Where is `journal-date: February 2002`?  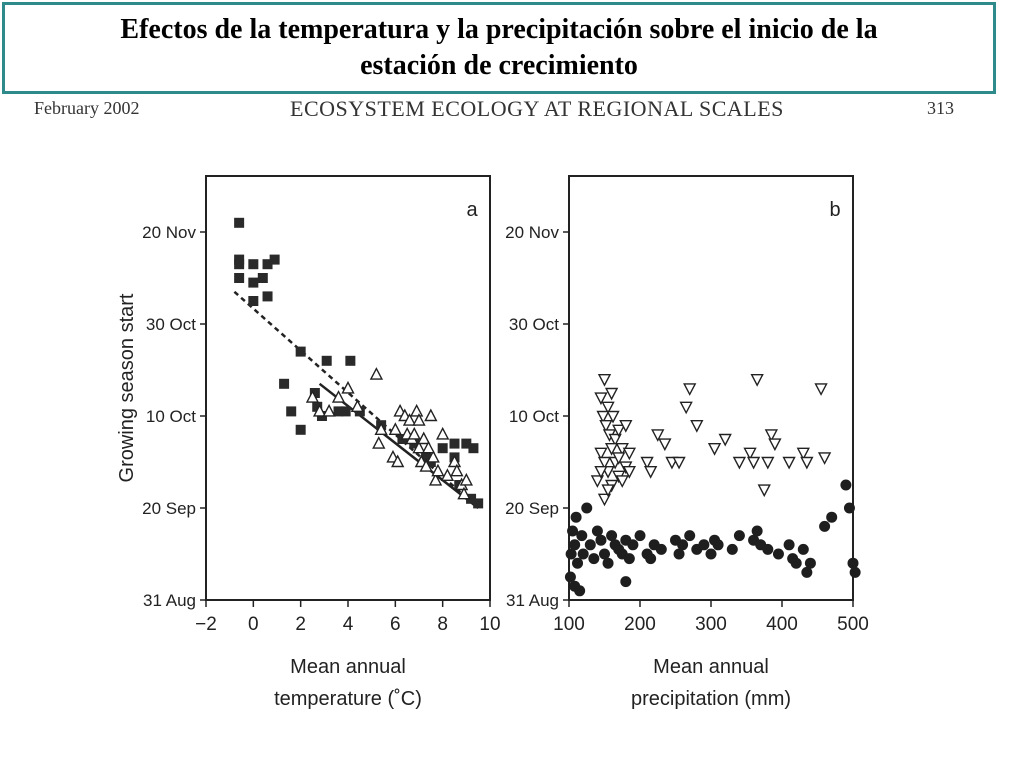 journal-date: February 2002 is located at coordinates (87, 108).